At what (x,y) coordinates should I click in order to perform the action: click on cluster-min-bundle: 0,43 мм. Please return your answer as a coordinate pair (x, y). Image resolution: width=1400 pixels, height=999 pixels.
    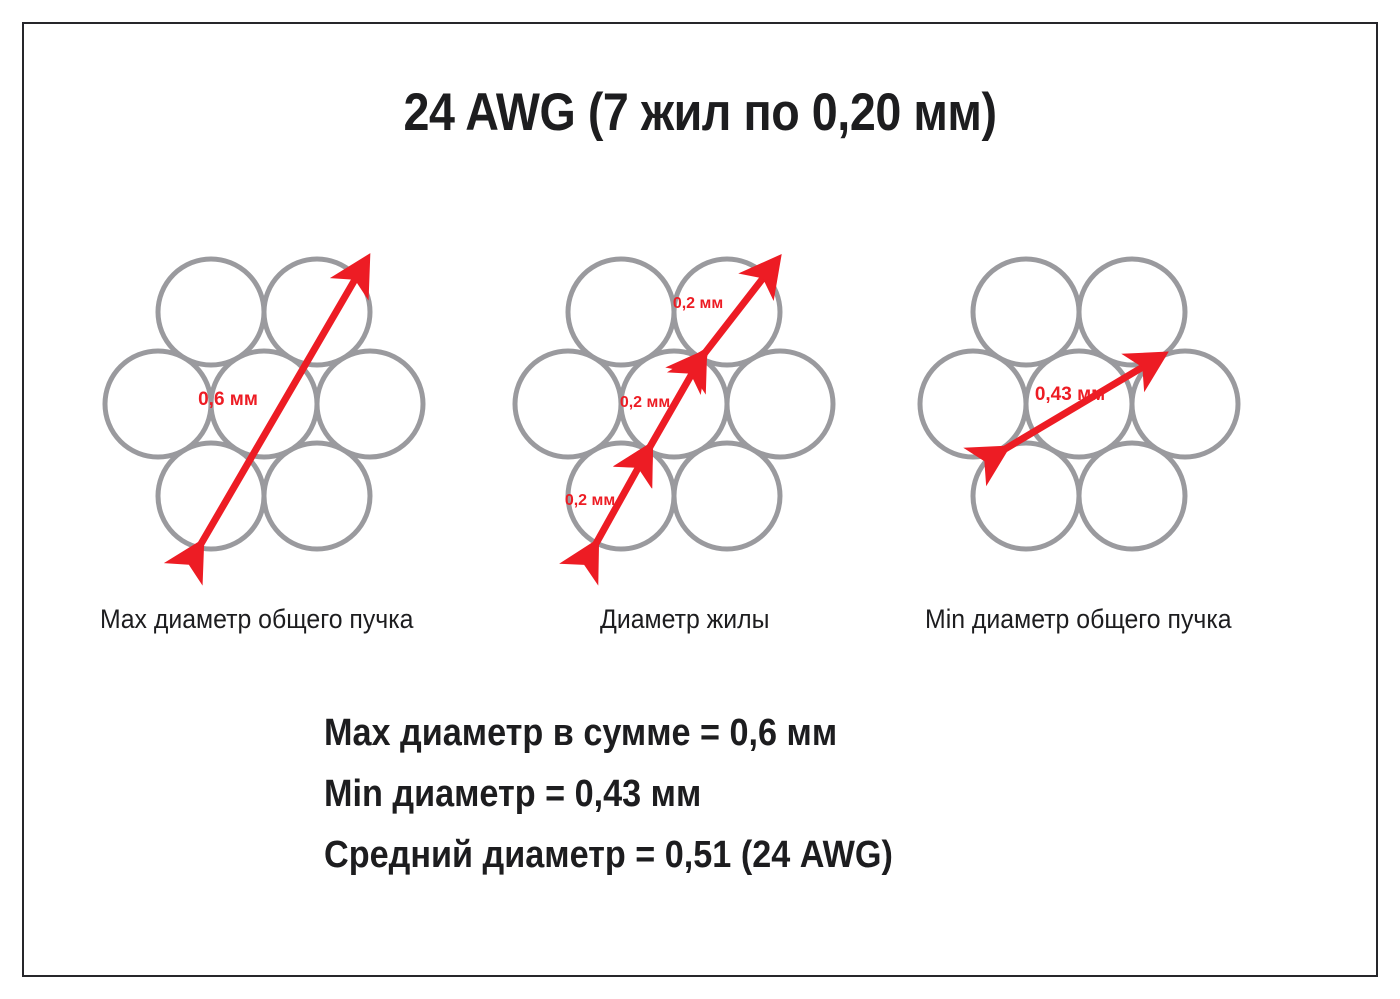
    Looking at the image, I should click on (1080, 415).